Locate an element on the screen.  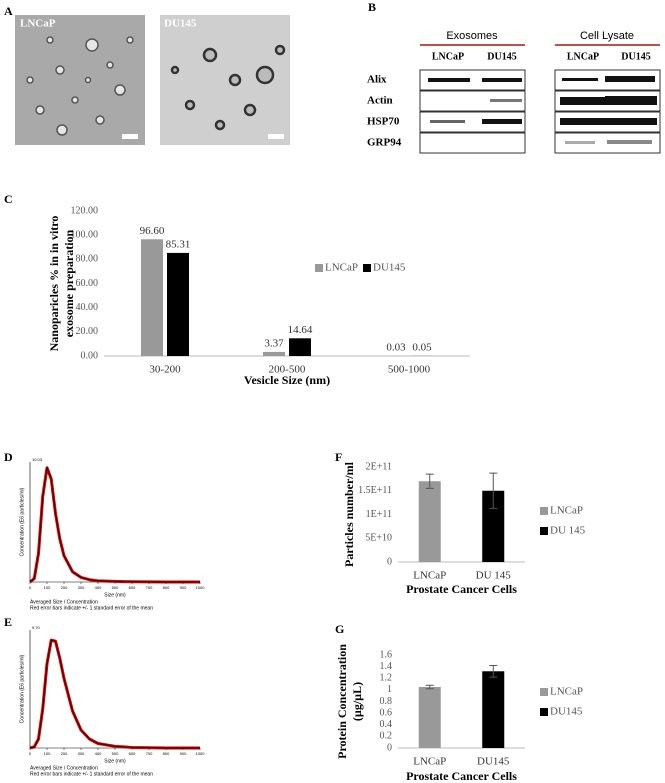
protein-label: Actin is located at coordinates (380, 101).